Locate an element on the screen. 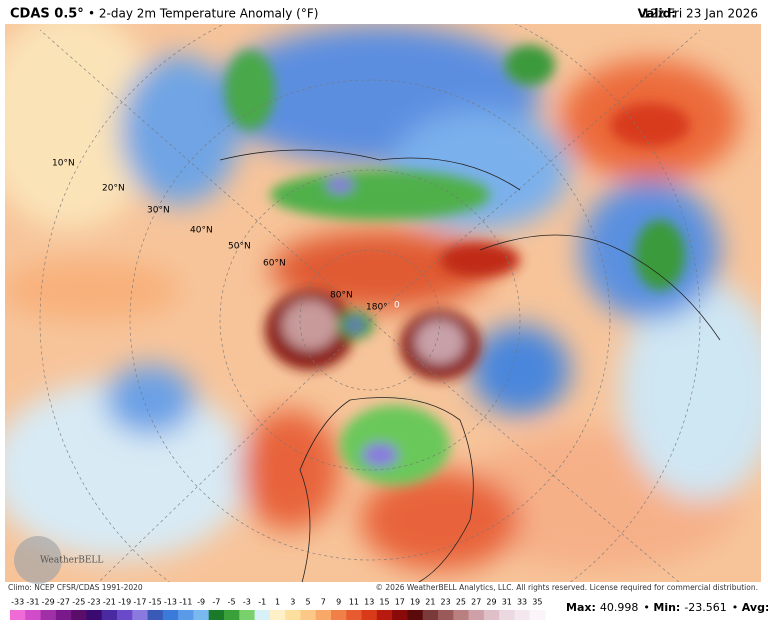  colorbar-label: -13 is located at coordinates (170, 602).